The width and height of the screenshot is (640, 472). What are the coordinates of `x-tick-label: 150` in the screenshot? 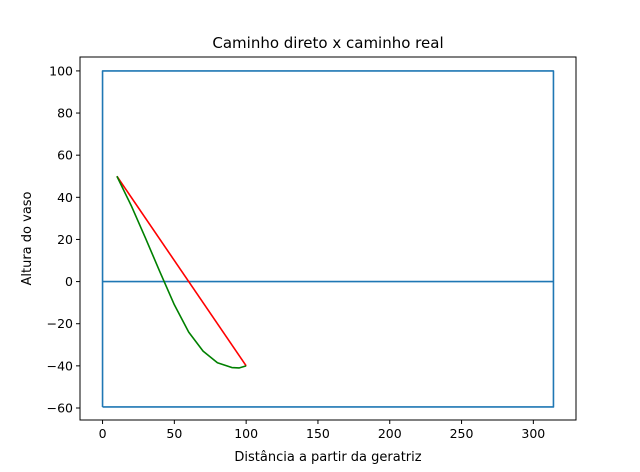 It's located at (318, 433).